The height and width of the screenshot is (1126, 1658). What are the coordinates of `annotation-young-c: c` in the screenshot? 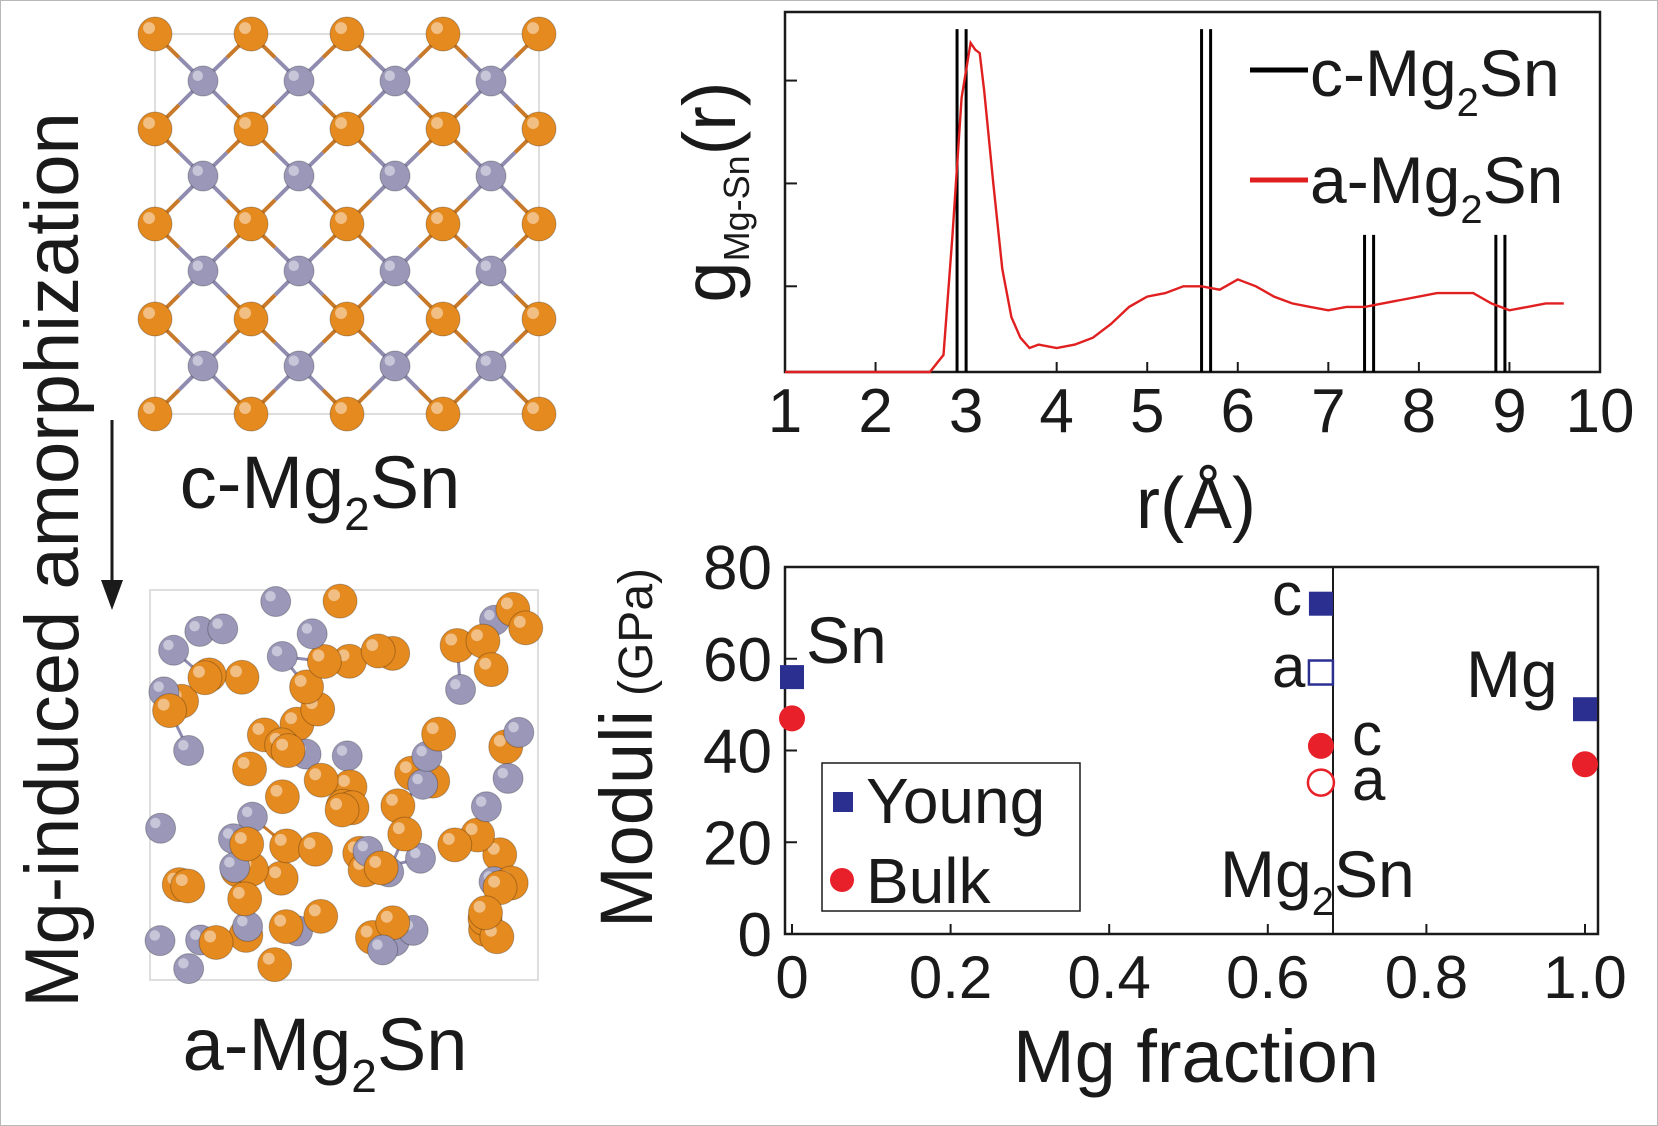 It's located at (1287, 594).